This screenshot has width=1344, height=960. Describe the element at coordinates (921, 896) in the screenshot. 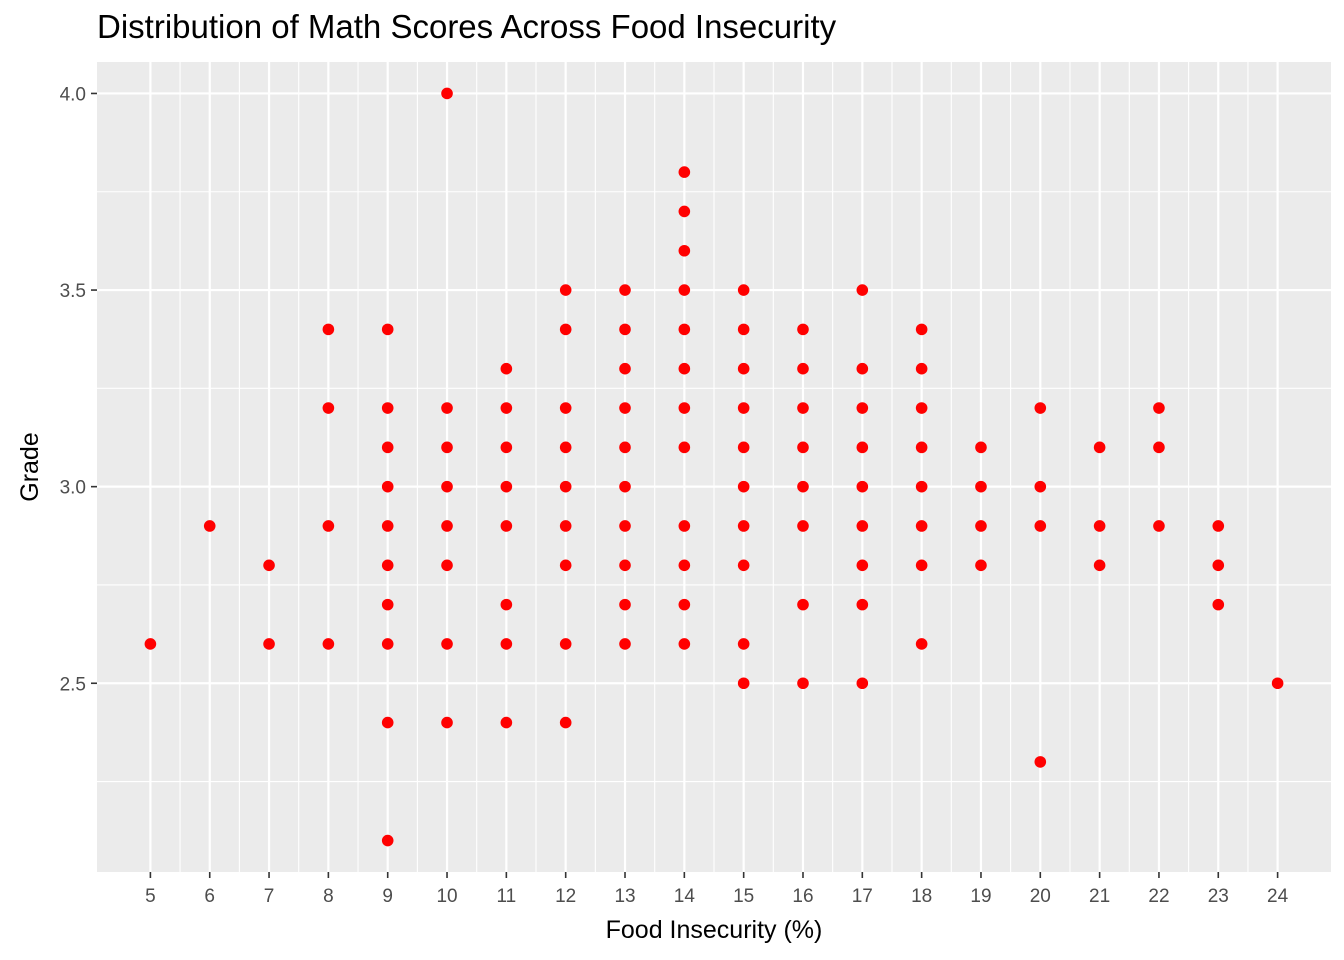

I see `x-tick-label: 18` at that location.